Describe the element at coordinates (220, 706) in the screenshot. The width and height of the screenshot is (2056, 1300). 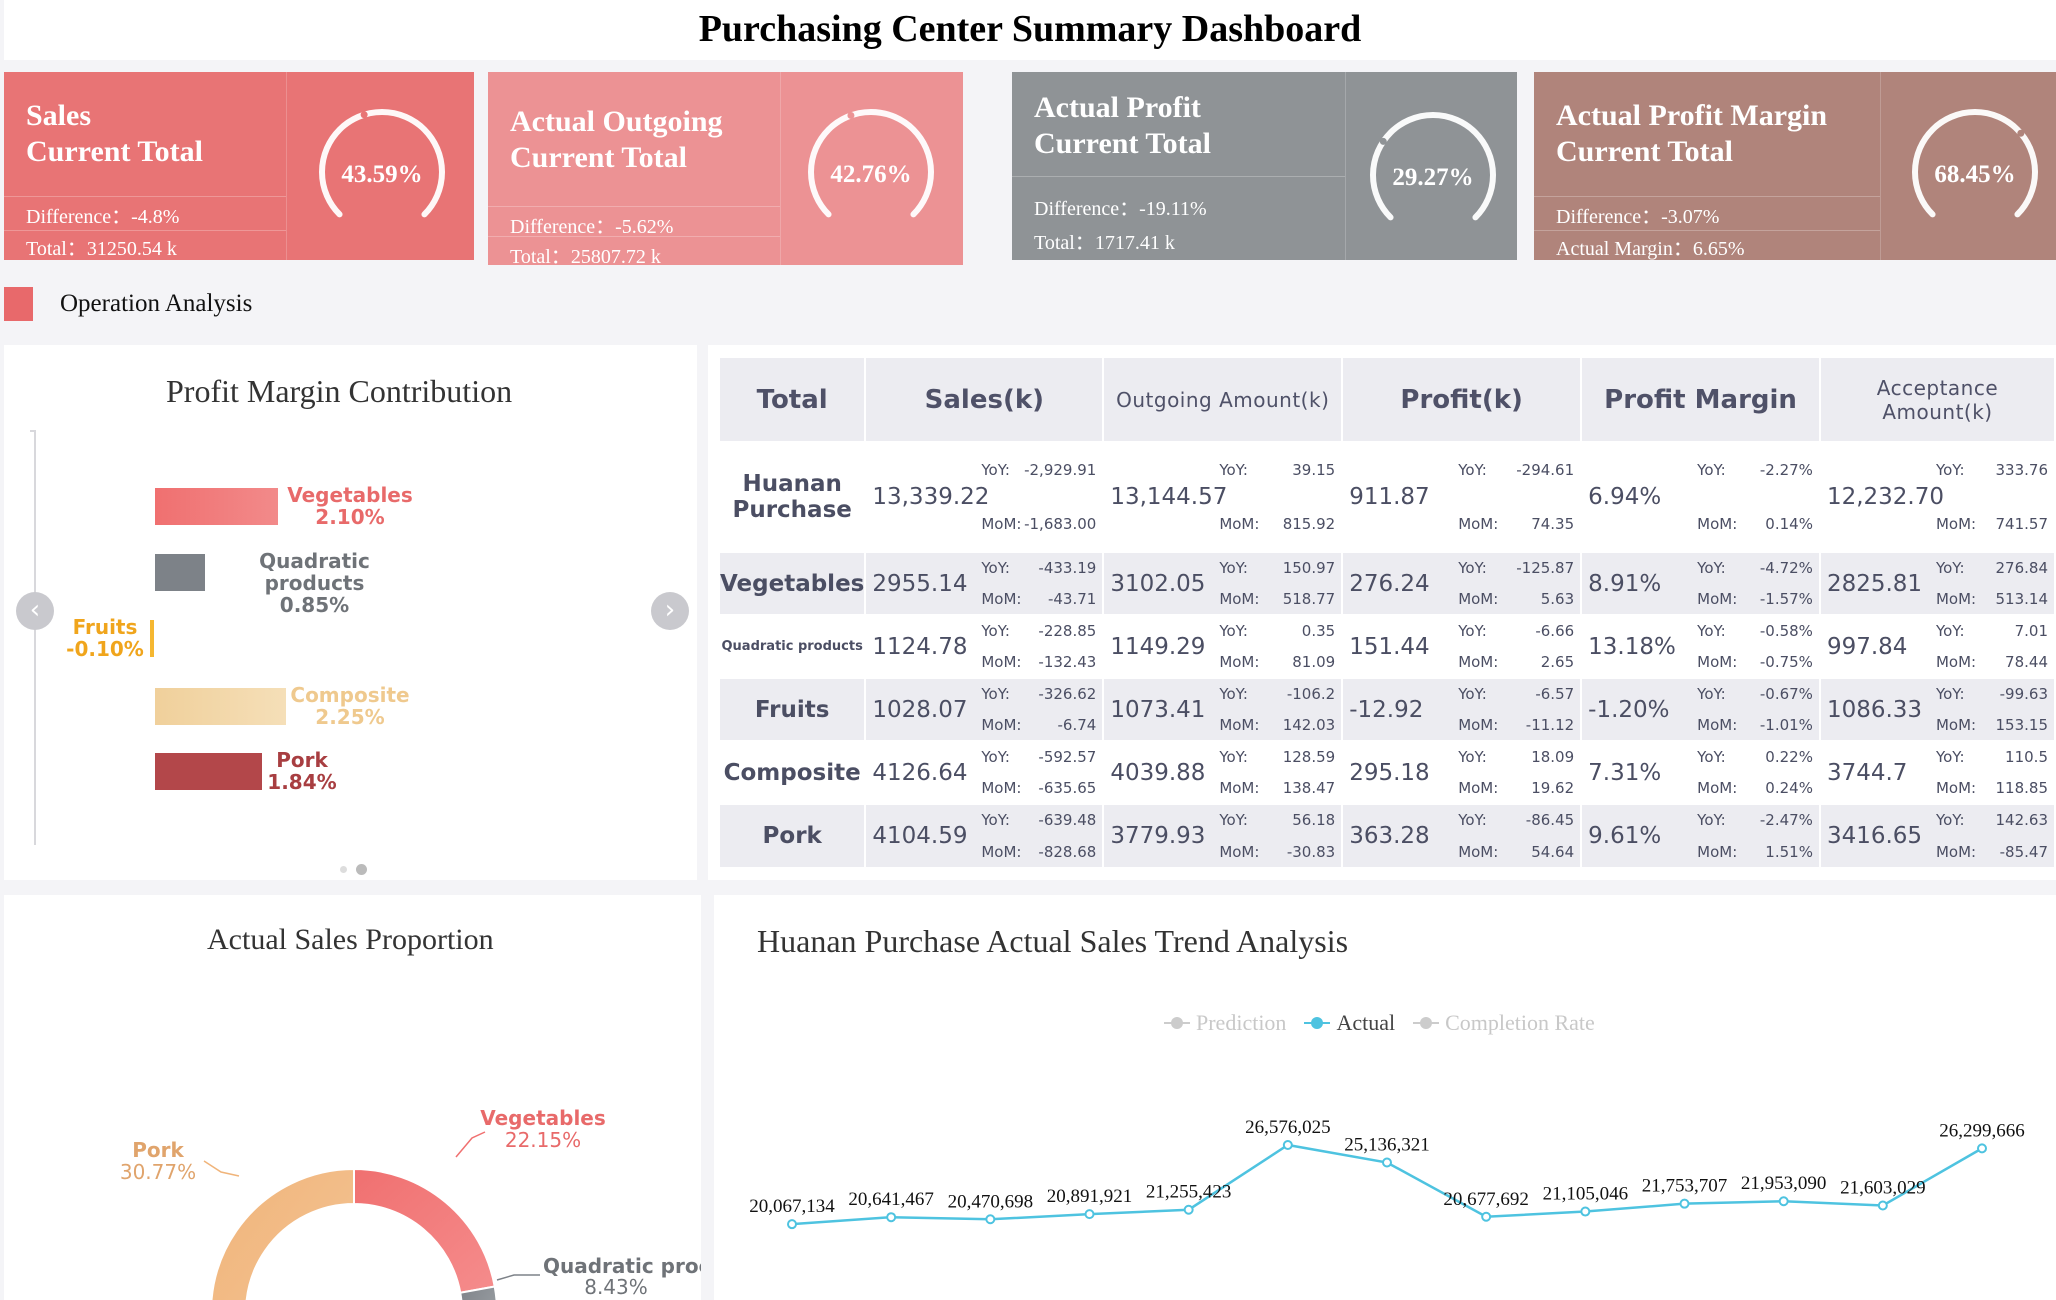
I see `bar-composite` at that location.